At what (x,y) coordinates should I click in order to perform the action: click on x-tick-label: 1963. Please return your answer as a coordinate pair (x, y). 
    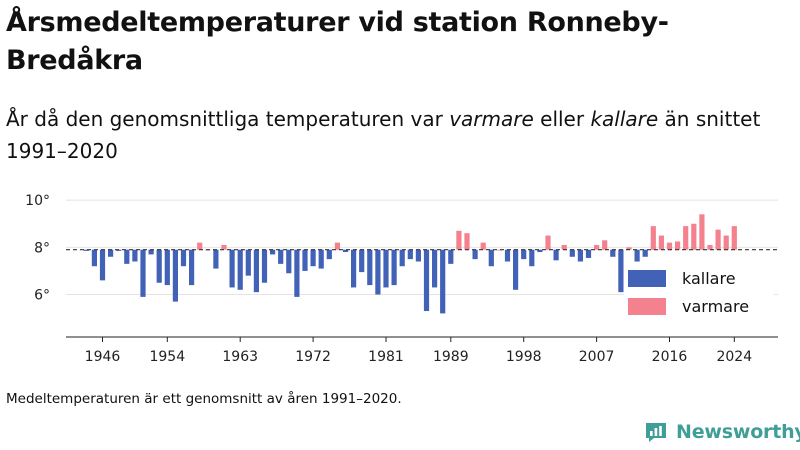
    Looking at the image, I should click on (240, 357).